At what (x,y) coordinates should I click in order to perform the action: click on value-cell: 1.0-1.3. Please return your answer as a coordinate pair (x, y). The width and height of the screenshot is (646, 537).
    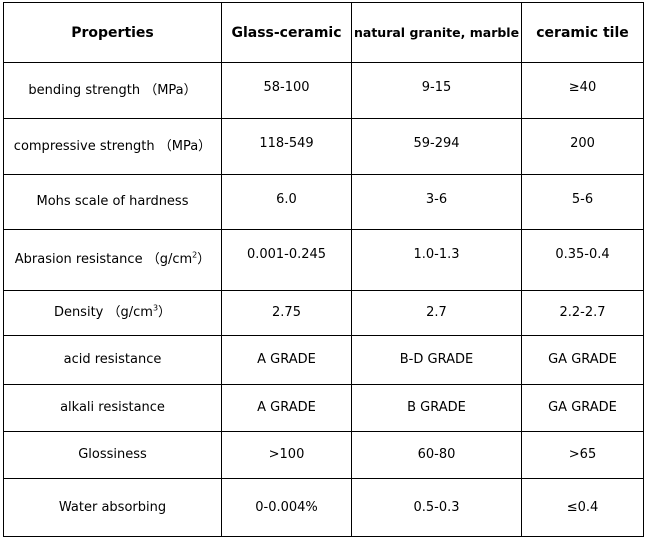
    Looking at the image, I should click on (436, 260).